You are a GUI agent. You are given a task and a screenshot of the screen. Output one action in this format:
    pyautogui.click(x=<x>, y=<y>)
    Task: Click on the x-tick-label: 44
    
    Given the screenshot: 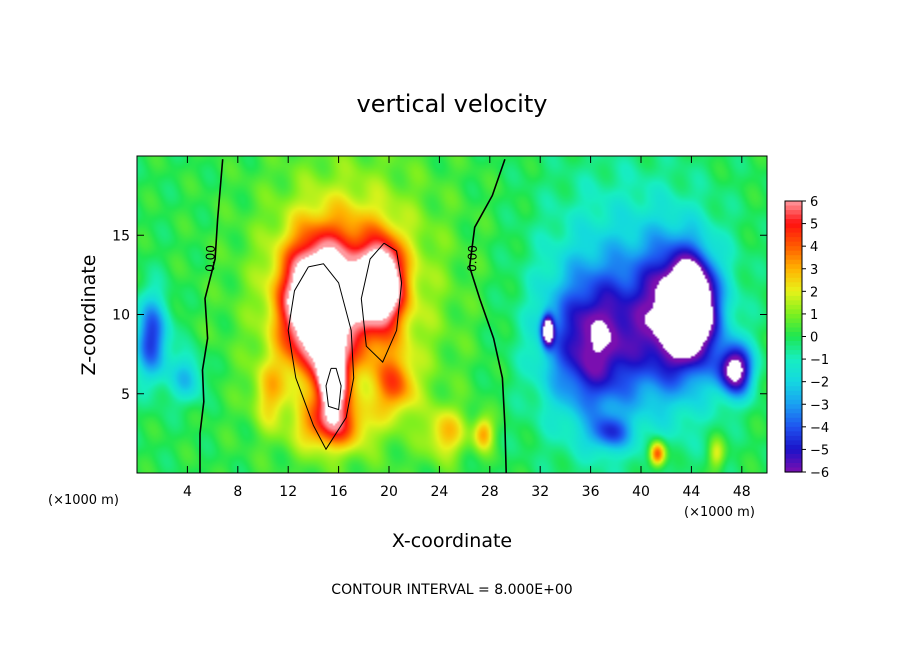 What is the action you would take?
    pyautogui.click(x=691, y=492)
    